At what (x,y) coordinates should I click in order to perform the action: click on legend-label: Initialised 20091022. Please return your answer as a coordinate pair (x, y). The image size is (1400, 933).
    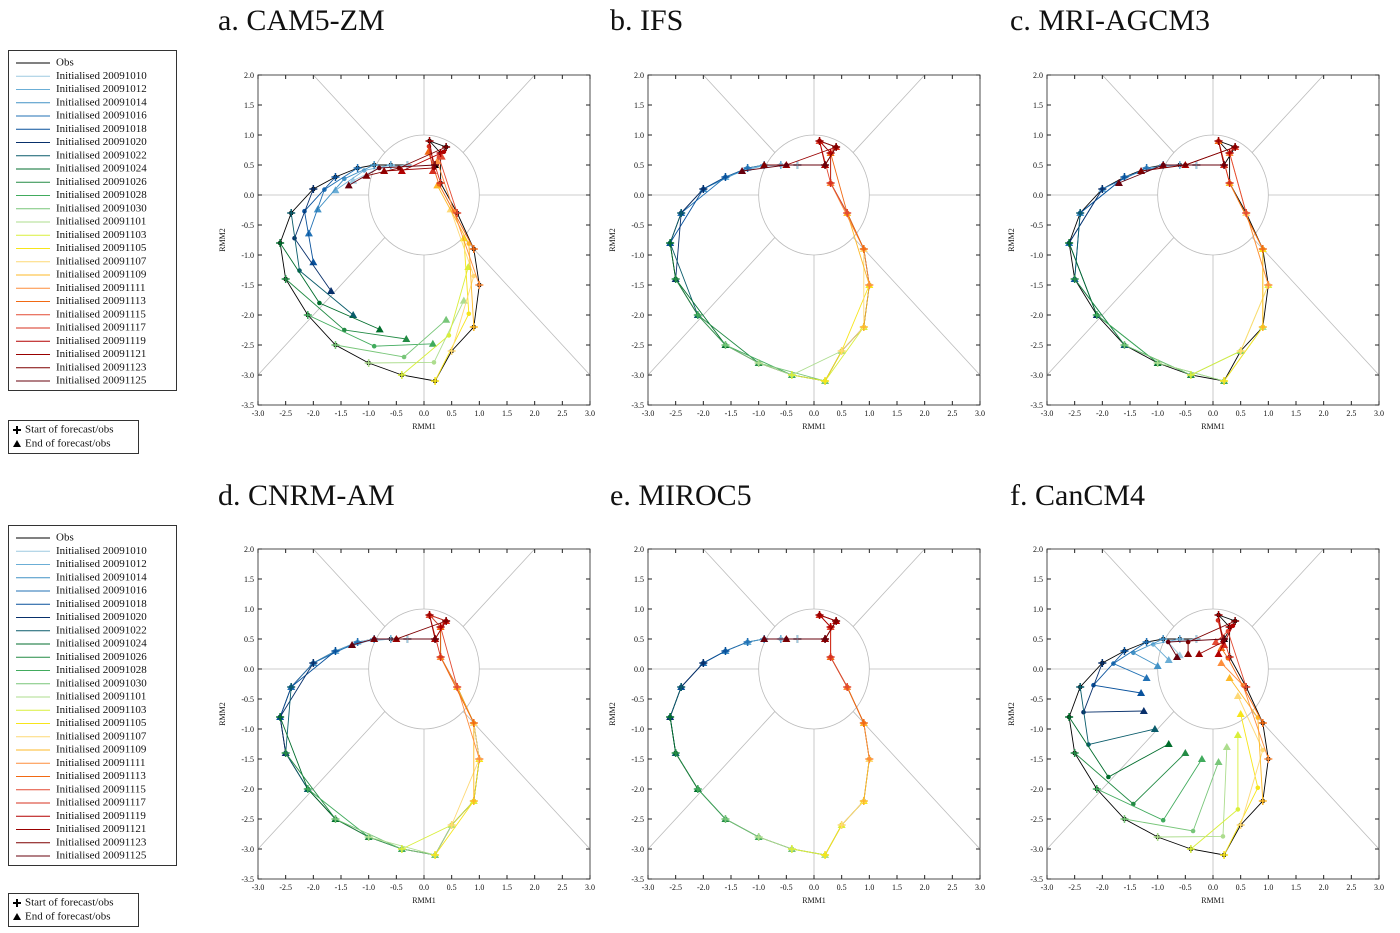
    Looking at the image, I should click on (101, 155).